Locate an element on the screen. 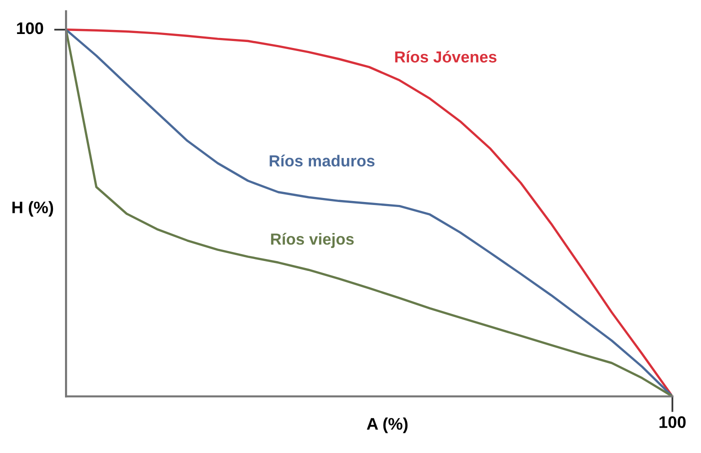 The width and height of the screenshot is (701, 453). y-axis-title: H (%) is located at coordinates (33, 209).